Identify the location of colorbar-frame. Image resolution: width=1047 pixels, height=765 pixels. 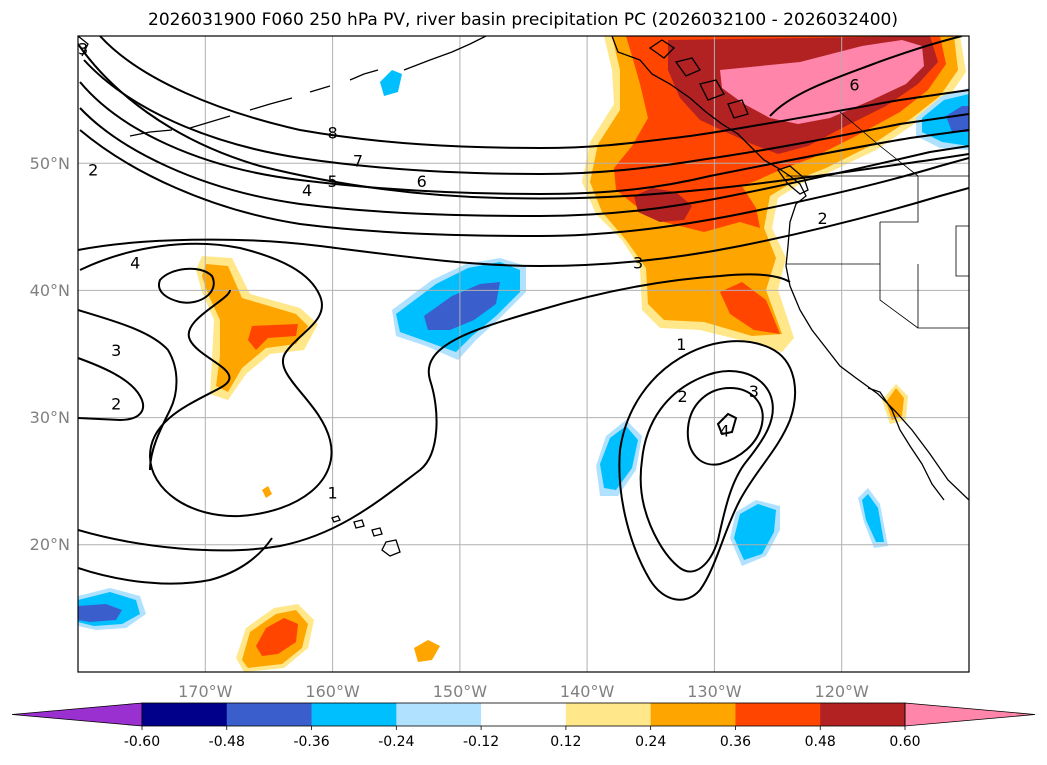
(523, 714).